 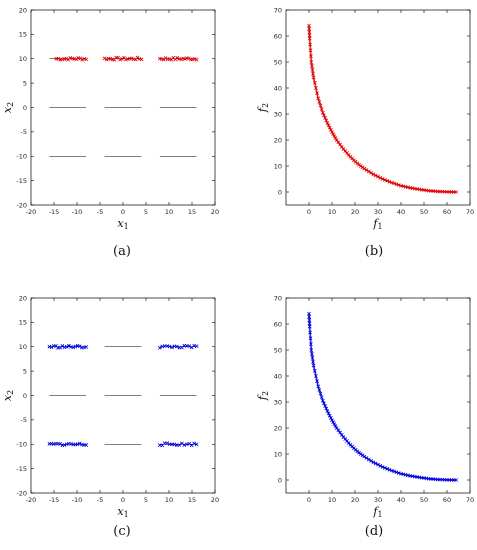 What do you see at coordinates (374, 251) in the screenshot?
I see `panel-caption: (b)` at bounding box center [374, 251].